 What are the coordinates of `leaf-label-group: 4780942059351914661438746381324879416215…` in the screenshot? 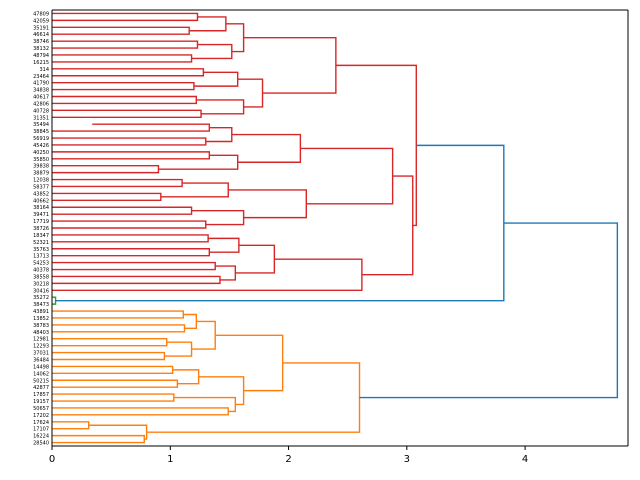 It's located at (41, 228).